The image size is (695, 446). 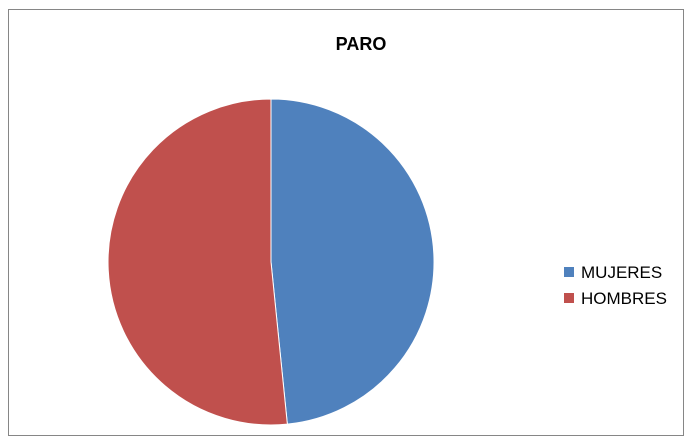 I want to click on legend-label-mujeres: MUJERES, so click(x=622, y=272).